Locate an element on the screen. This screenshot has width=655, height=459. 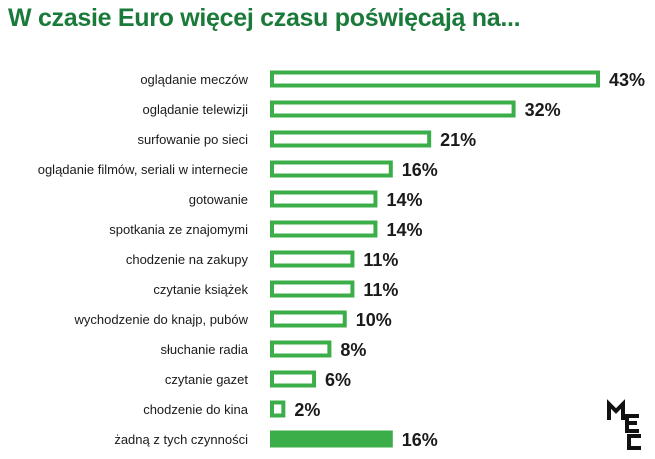
category-label: czytanie gazet is located at coordinates (206, 379).